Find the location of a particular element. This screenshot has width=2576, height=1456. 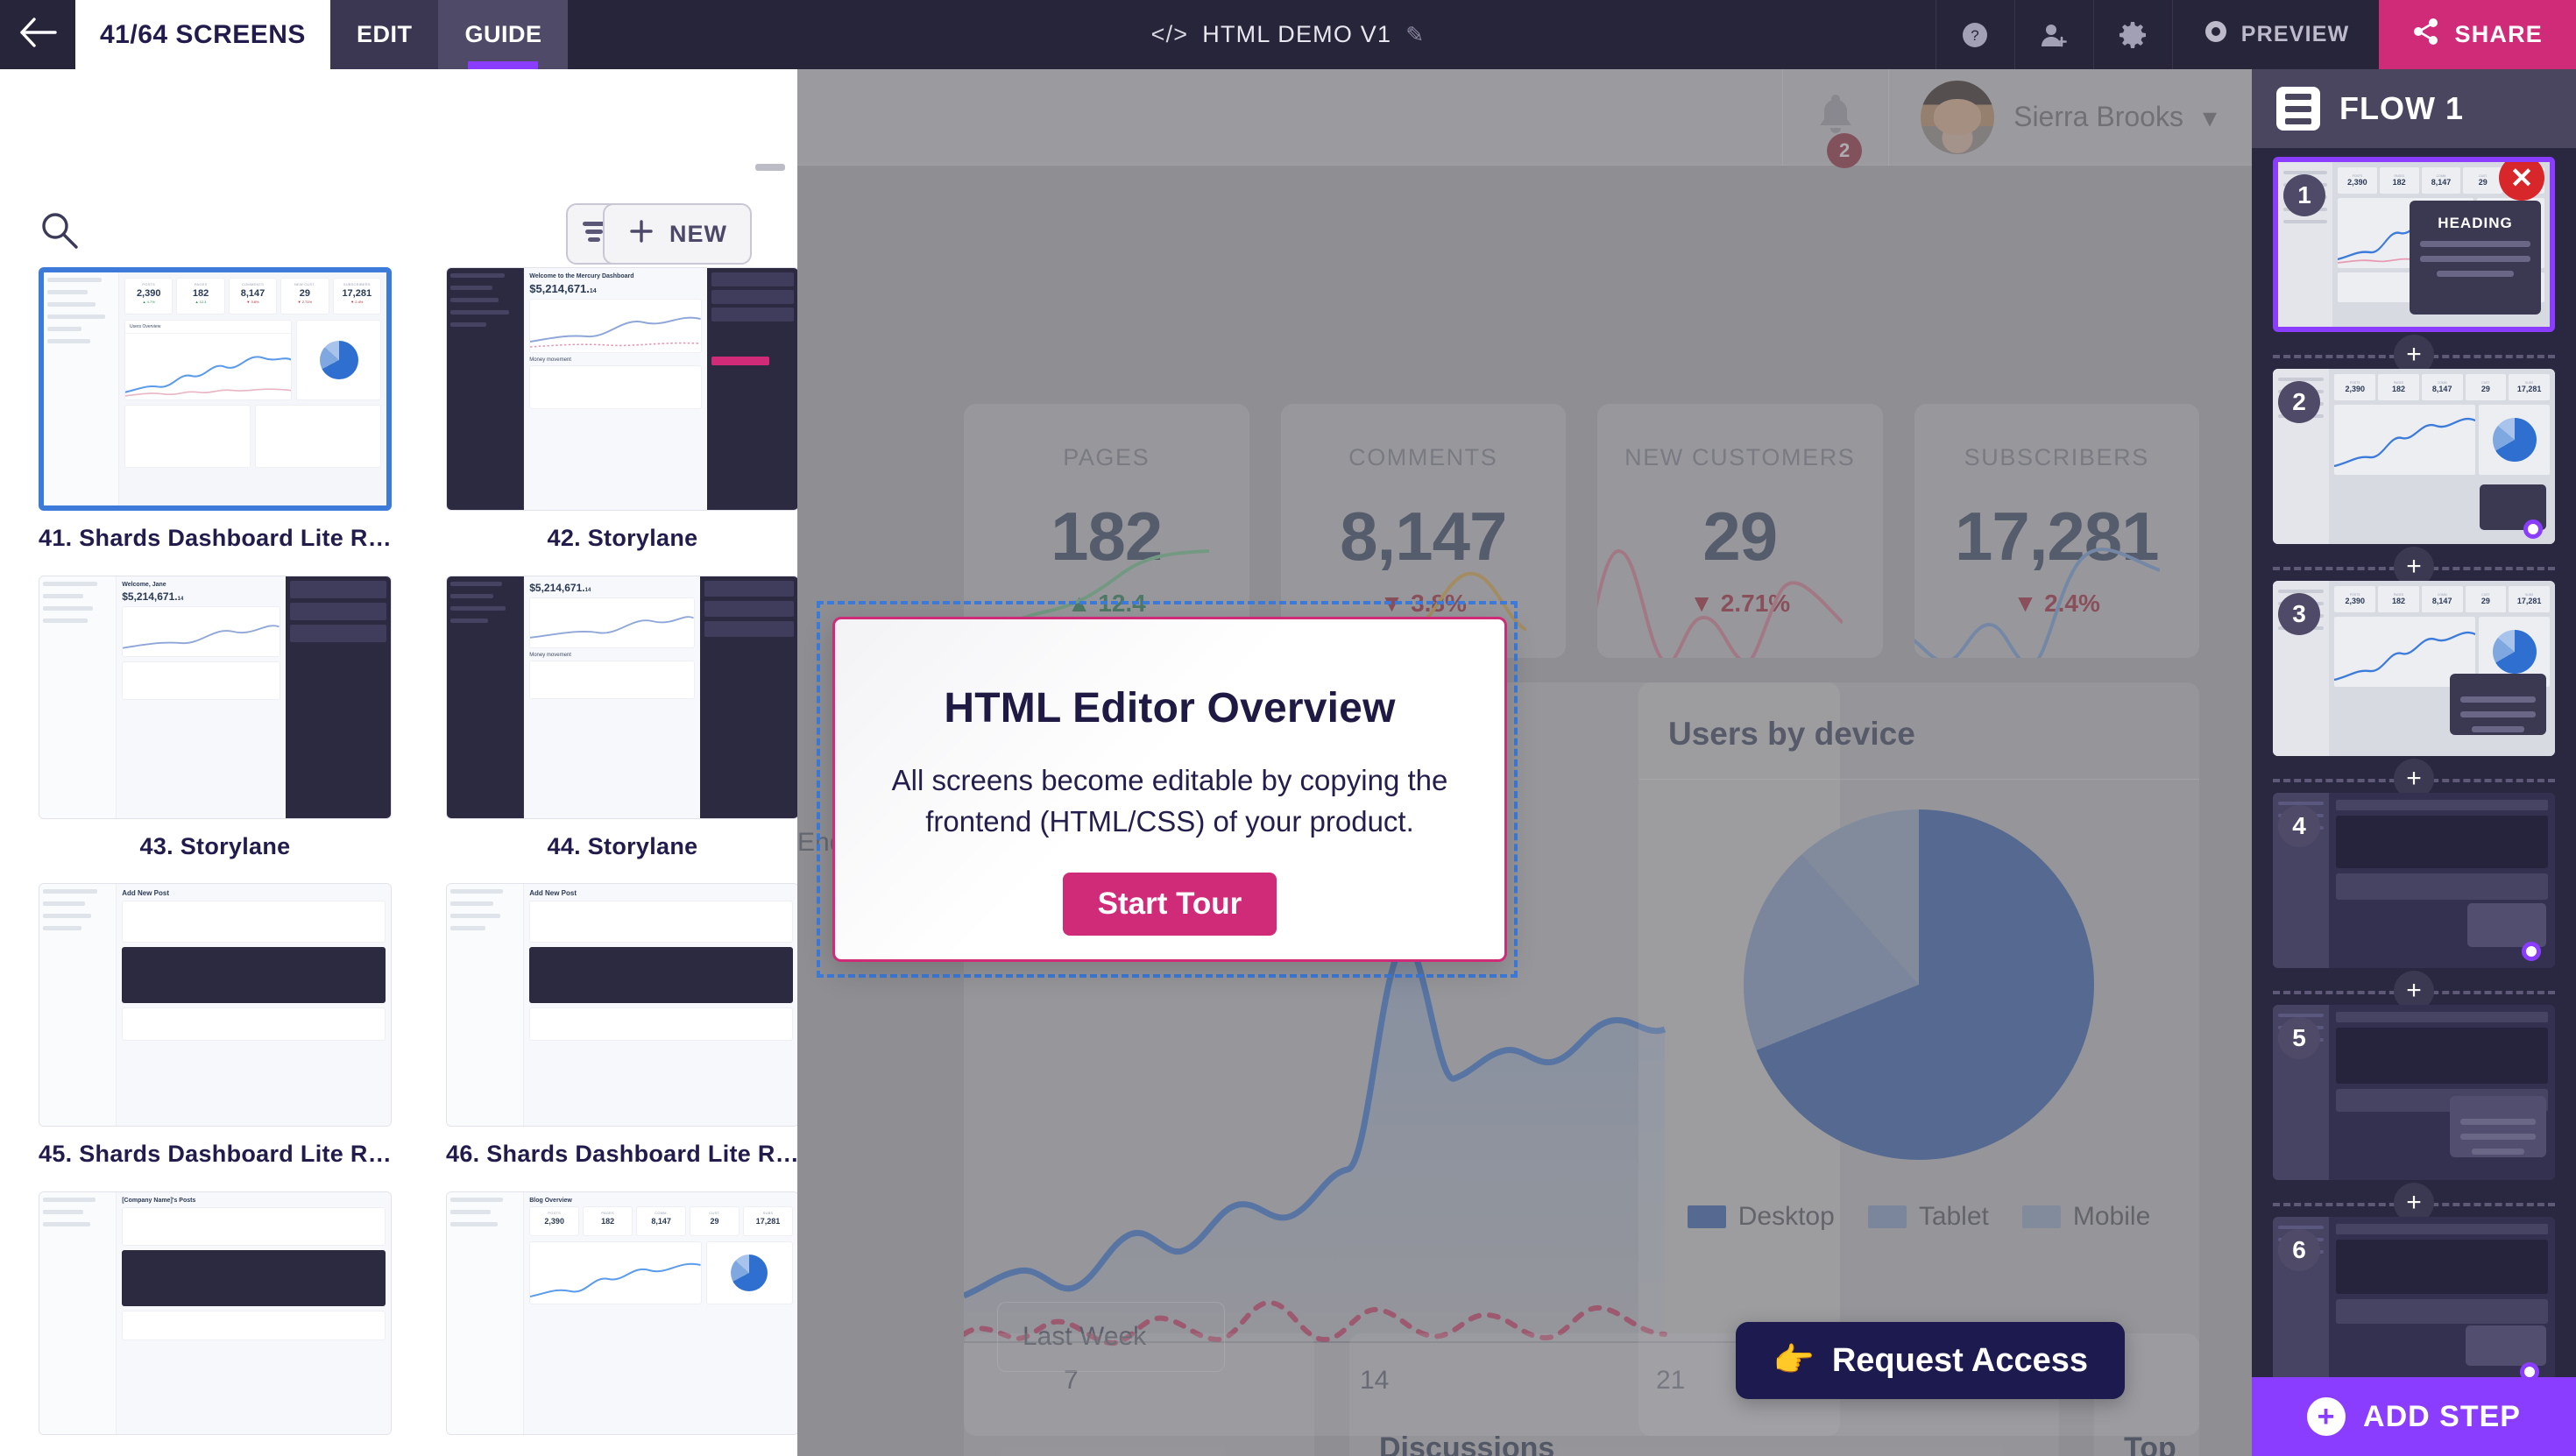

plus-icon: + is located at coordinates (2414, 779).